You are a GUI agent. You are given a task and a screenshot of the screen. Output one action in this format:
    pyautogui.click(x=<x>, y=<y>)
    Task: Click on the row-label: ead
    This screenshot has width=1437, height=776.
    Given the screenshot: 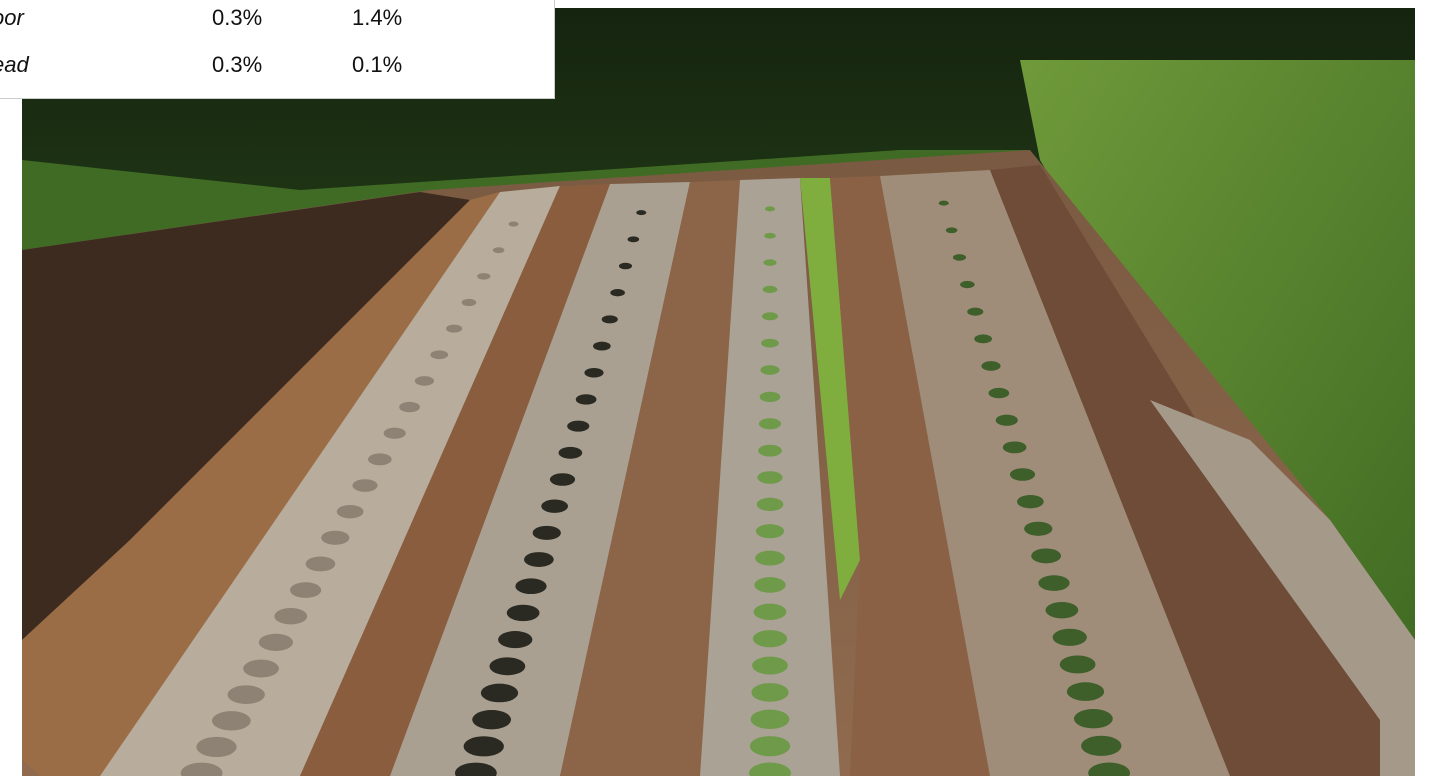 What is the action you would take?
    pyautogui.click(x=14, y=64)
    